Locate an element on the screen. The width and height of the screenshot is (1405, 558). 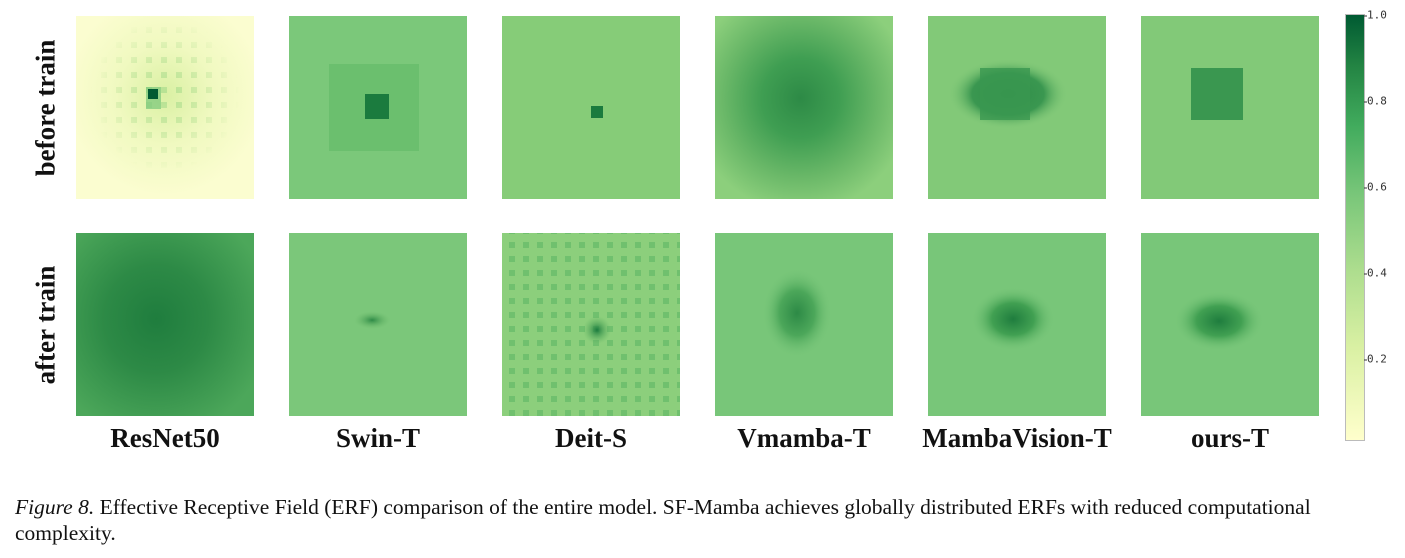
erf-deit-s-after is located at coordinates (591, 324).